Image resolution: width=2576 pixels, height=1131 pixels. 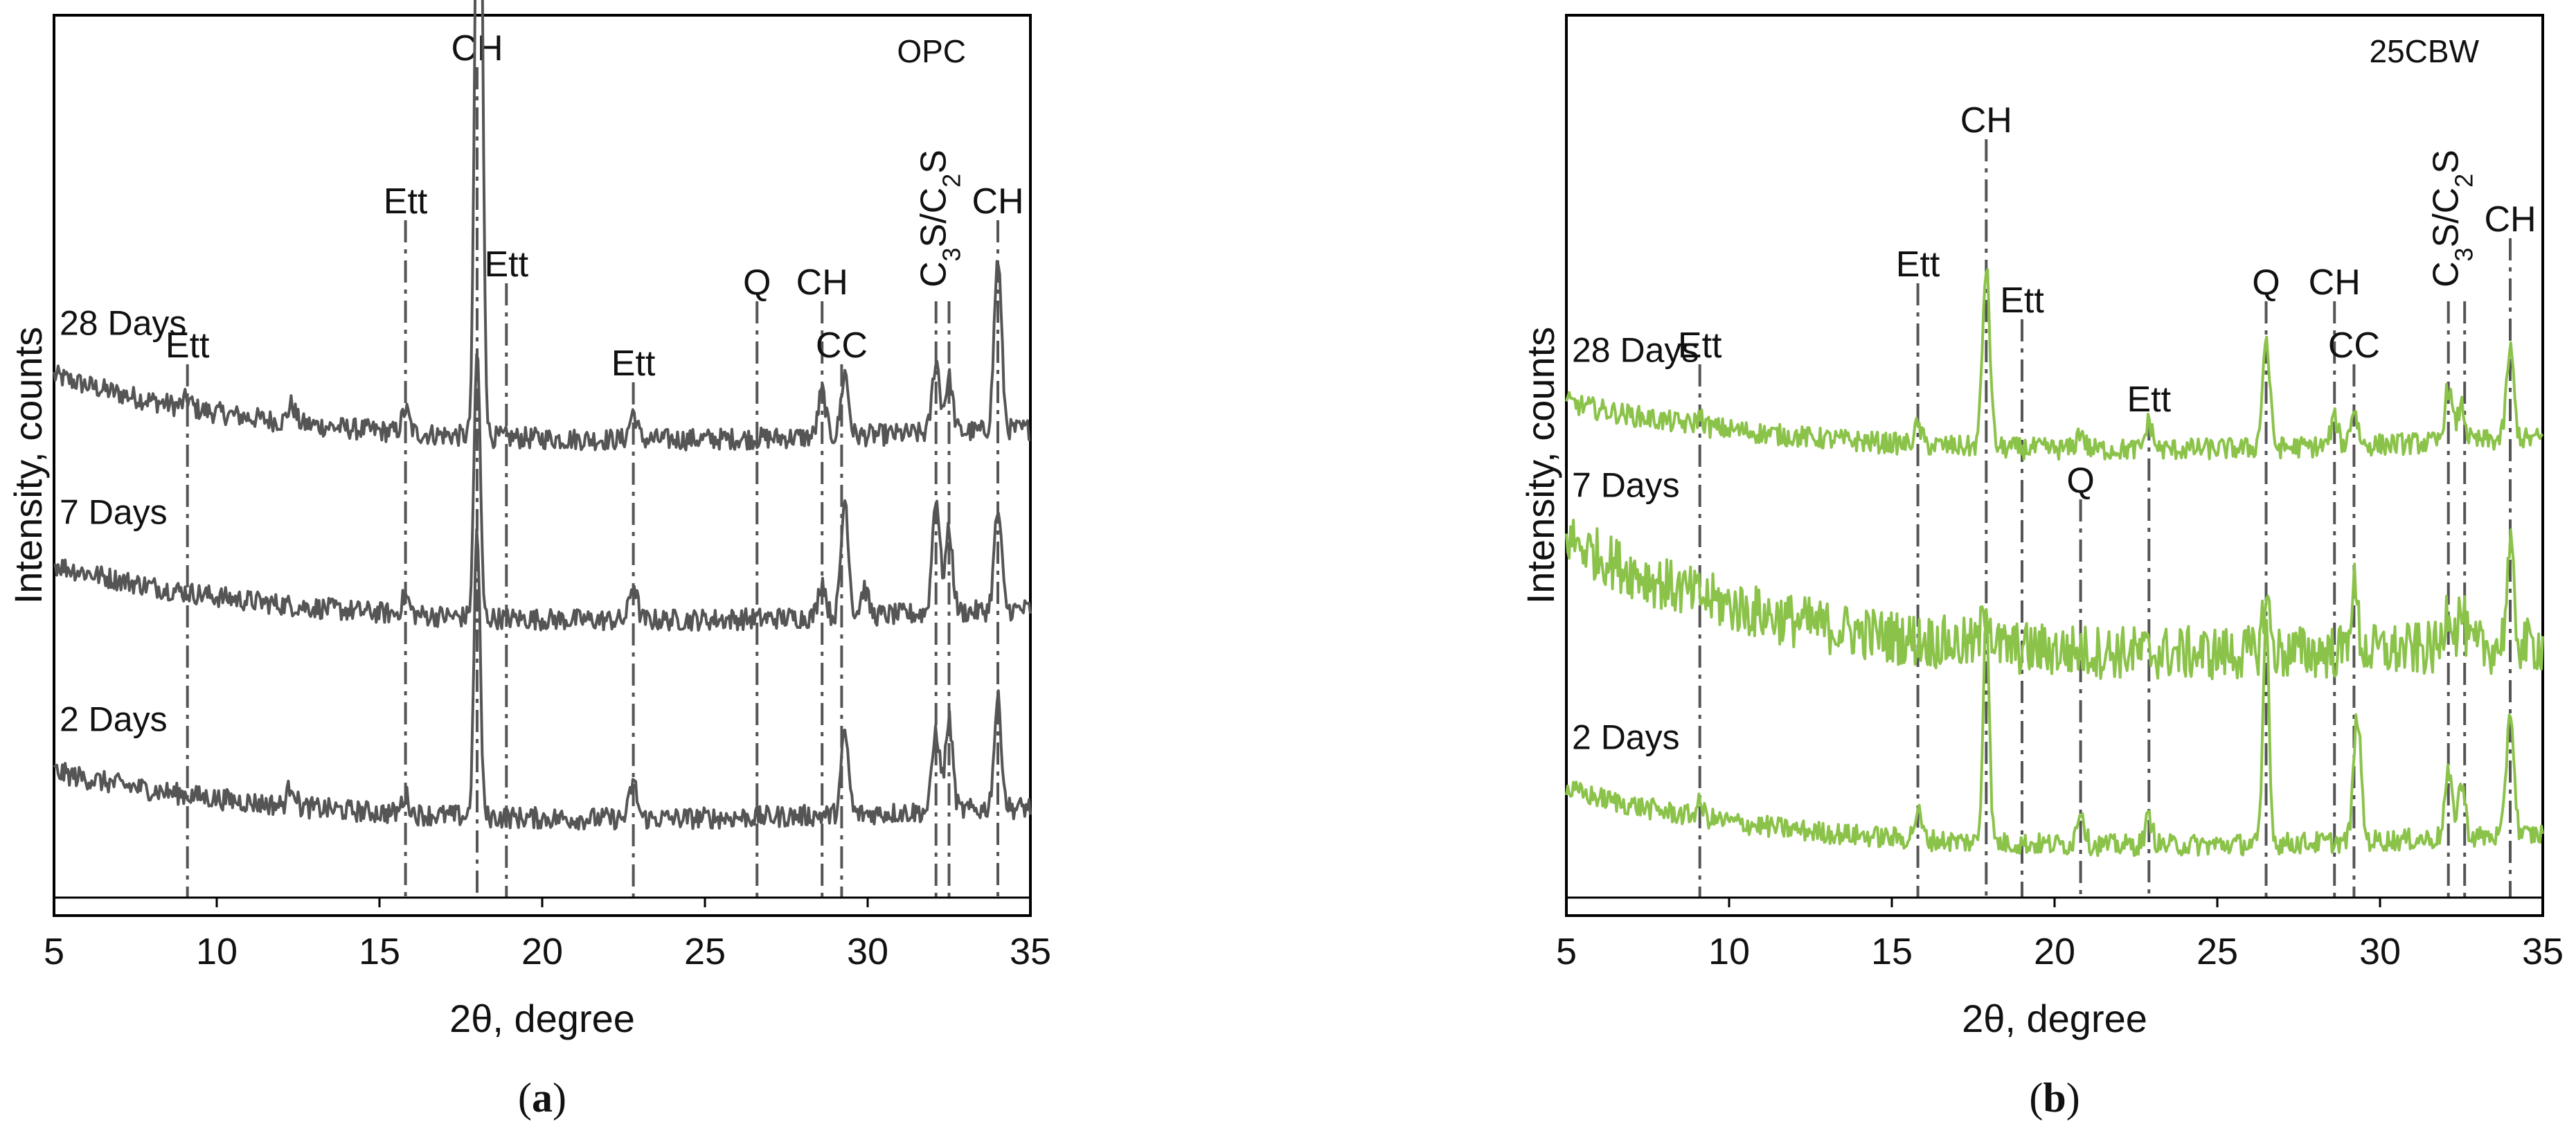 I want to click on panel-caption: (b), so click(x=2054, y=1098).